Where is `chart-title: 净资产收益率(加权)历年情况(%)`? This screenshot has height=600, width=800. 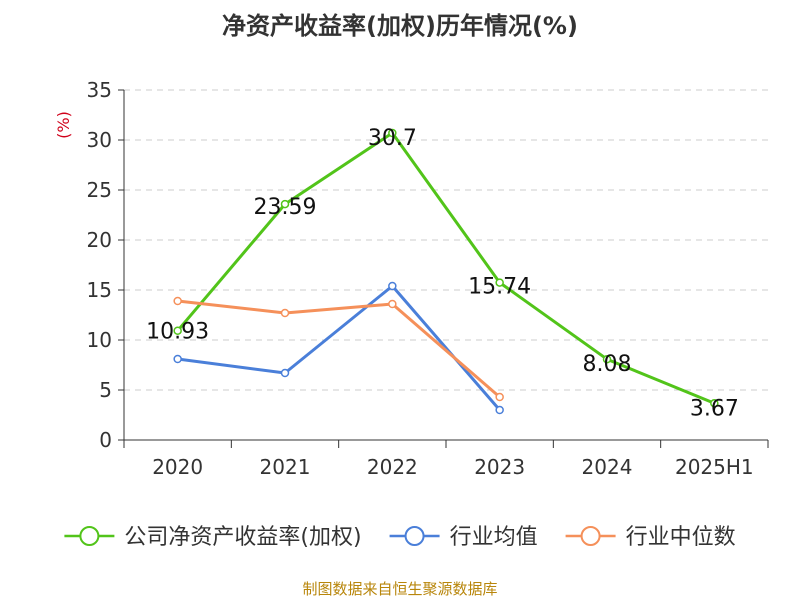
chart-title: 净资产收益率(加权)历年情况(%) is located at coordinates (400, 26).